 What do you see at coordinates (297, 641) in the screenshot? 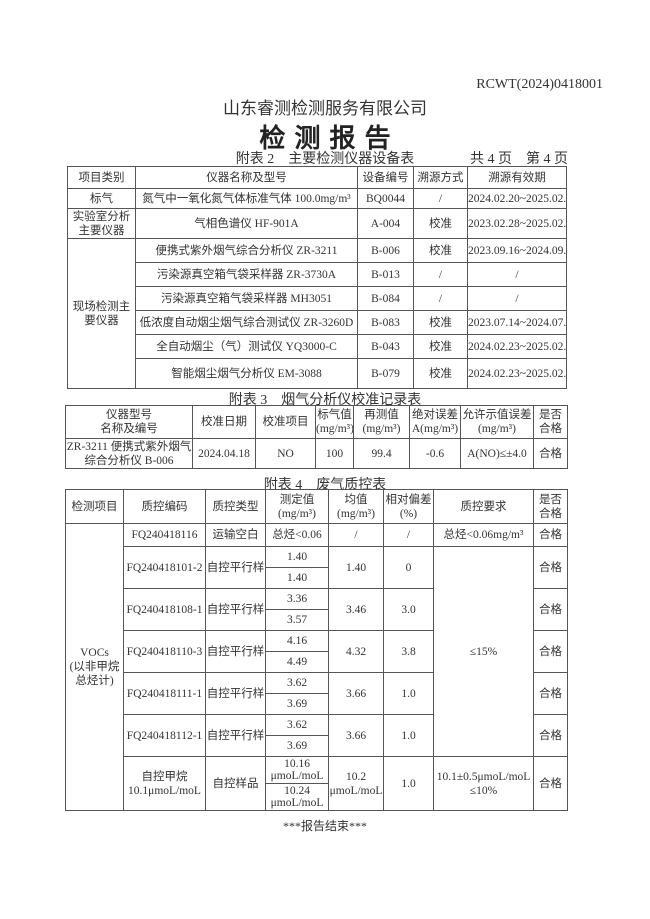
I see `table-cell: 4.16` at bounding box center [297, 641].